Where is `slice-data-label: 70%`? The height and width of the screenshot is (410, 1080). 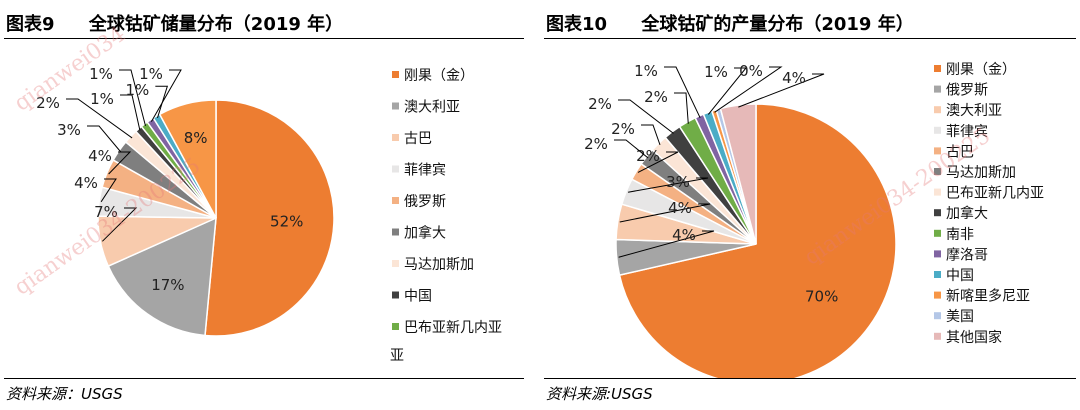 slice-data-label: 70% is located at coordinates (821, 296).